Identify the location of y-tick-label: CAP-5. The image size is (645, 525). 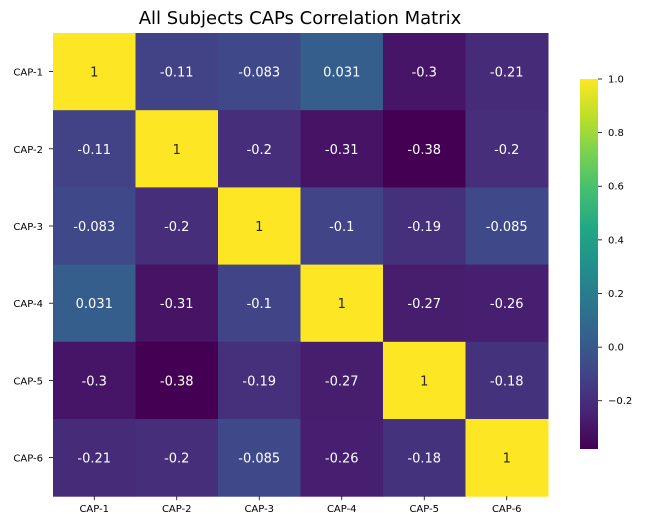
(28, 381).